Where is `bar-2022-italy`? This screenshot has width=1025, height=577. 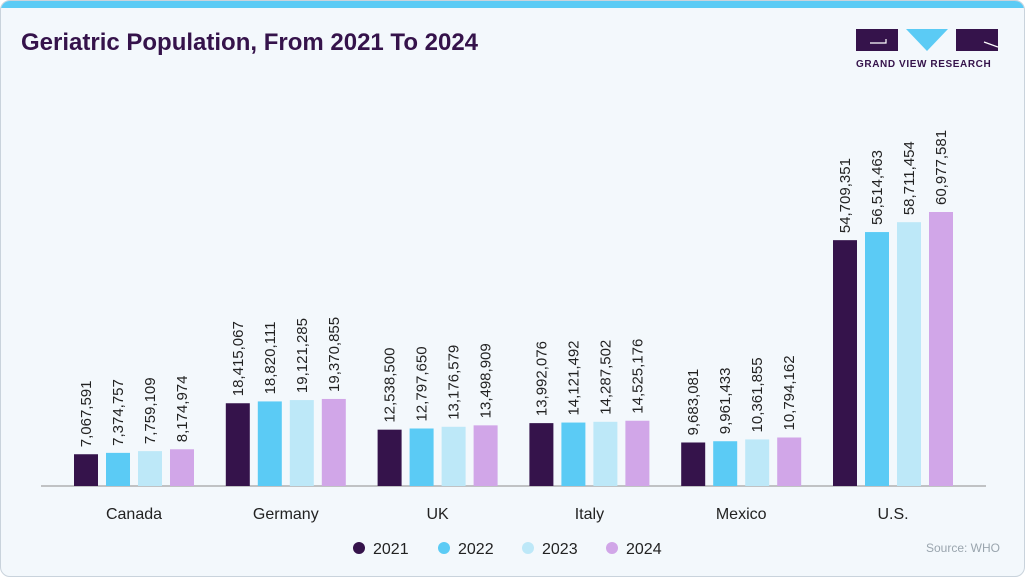 bar-2022-italy is located at coordinates (573, 454).